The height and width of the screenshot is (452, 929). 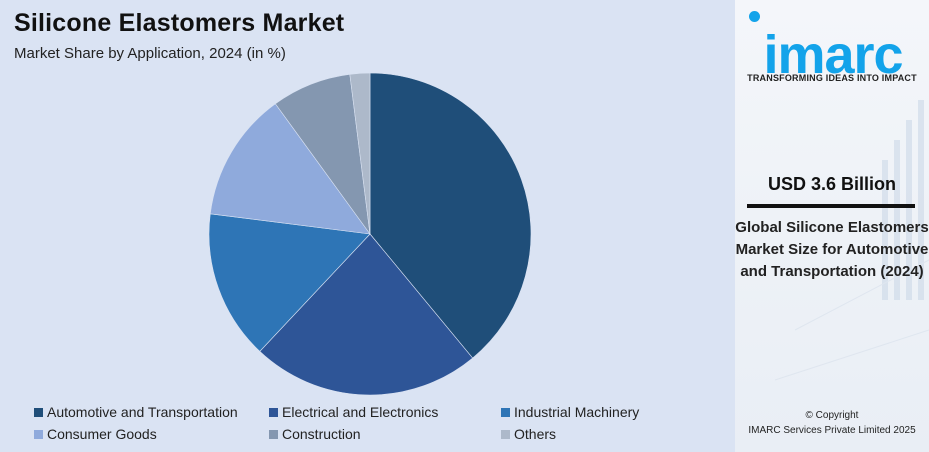 What do you see at coordinates (832, 415) in the screenshot?
I see `copyright-line-1: © Copyright` at bounding box center [832, 415].